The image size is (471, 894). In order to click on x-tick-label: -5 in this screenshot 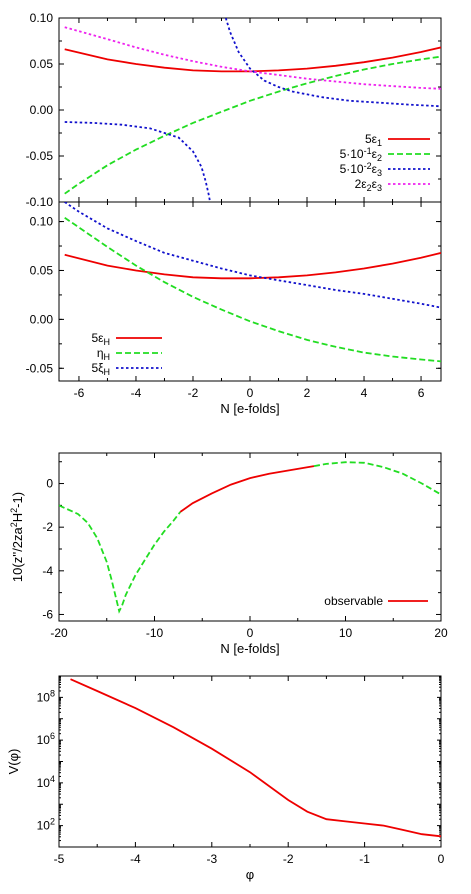, I will do `click(59, 859)`.